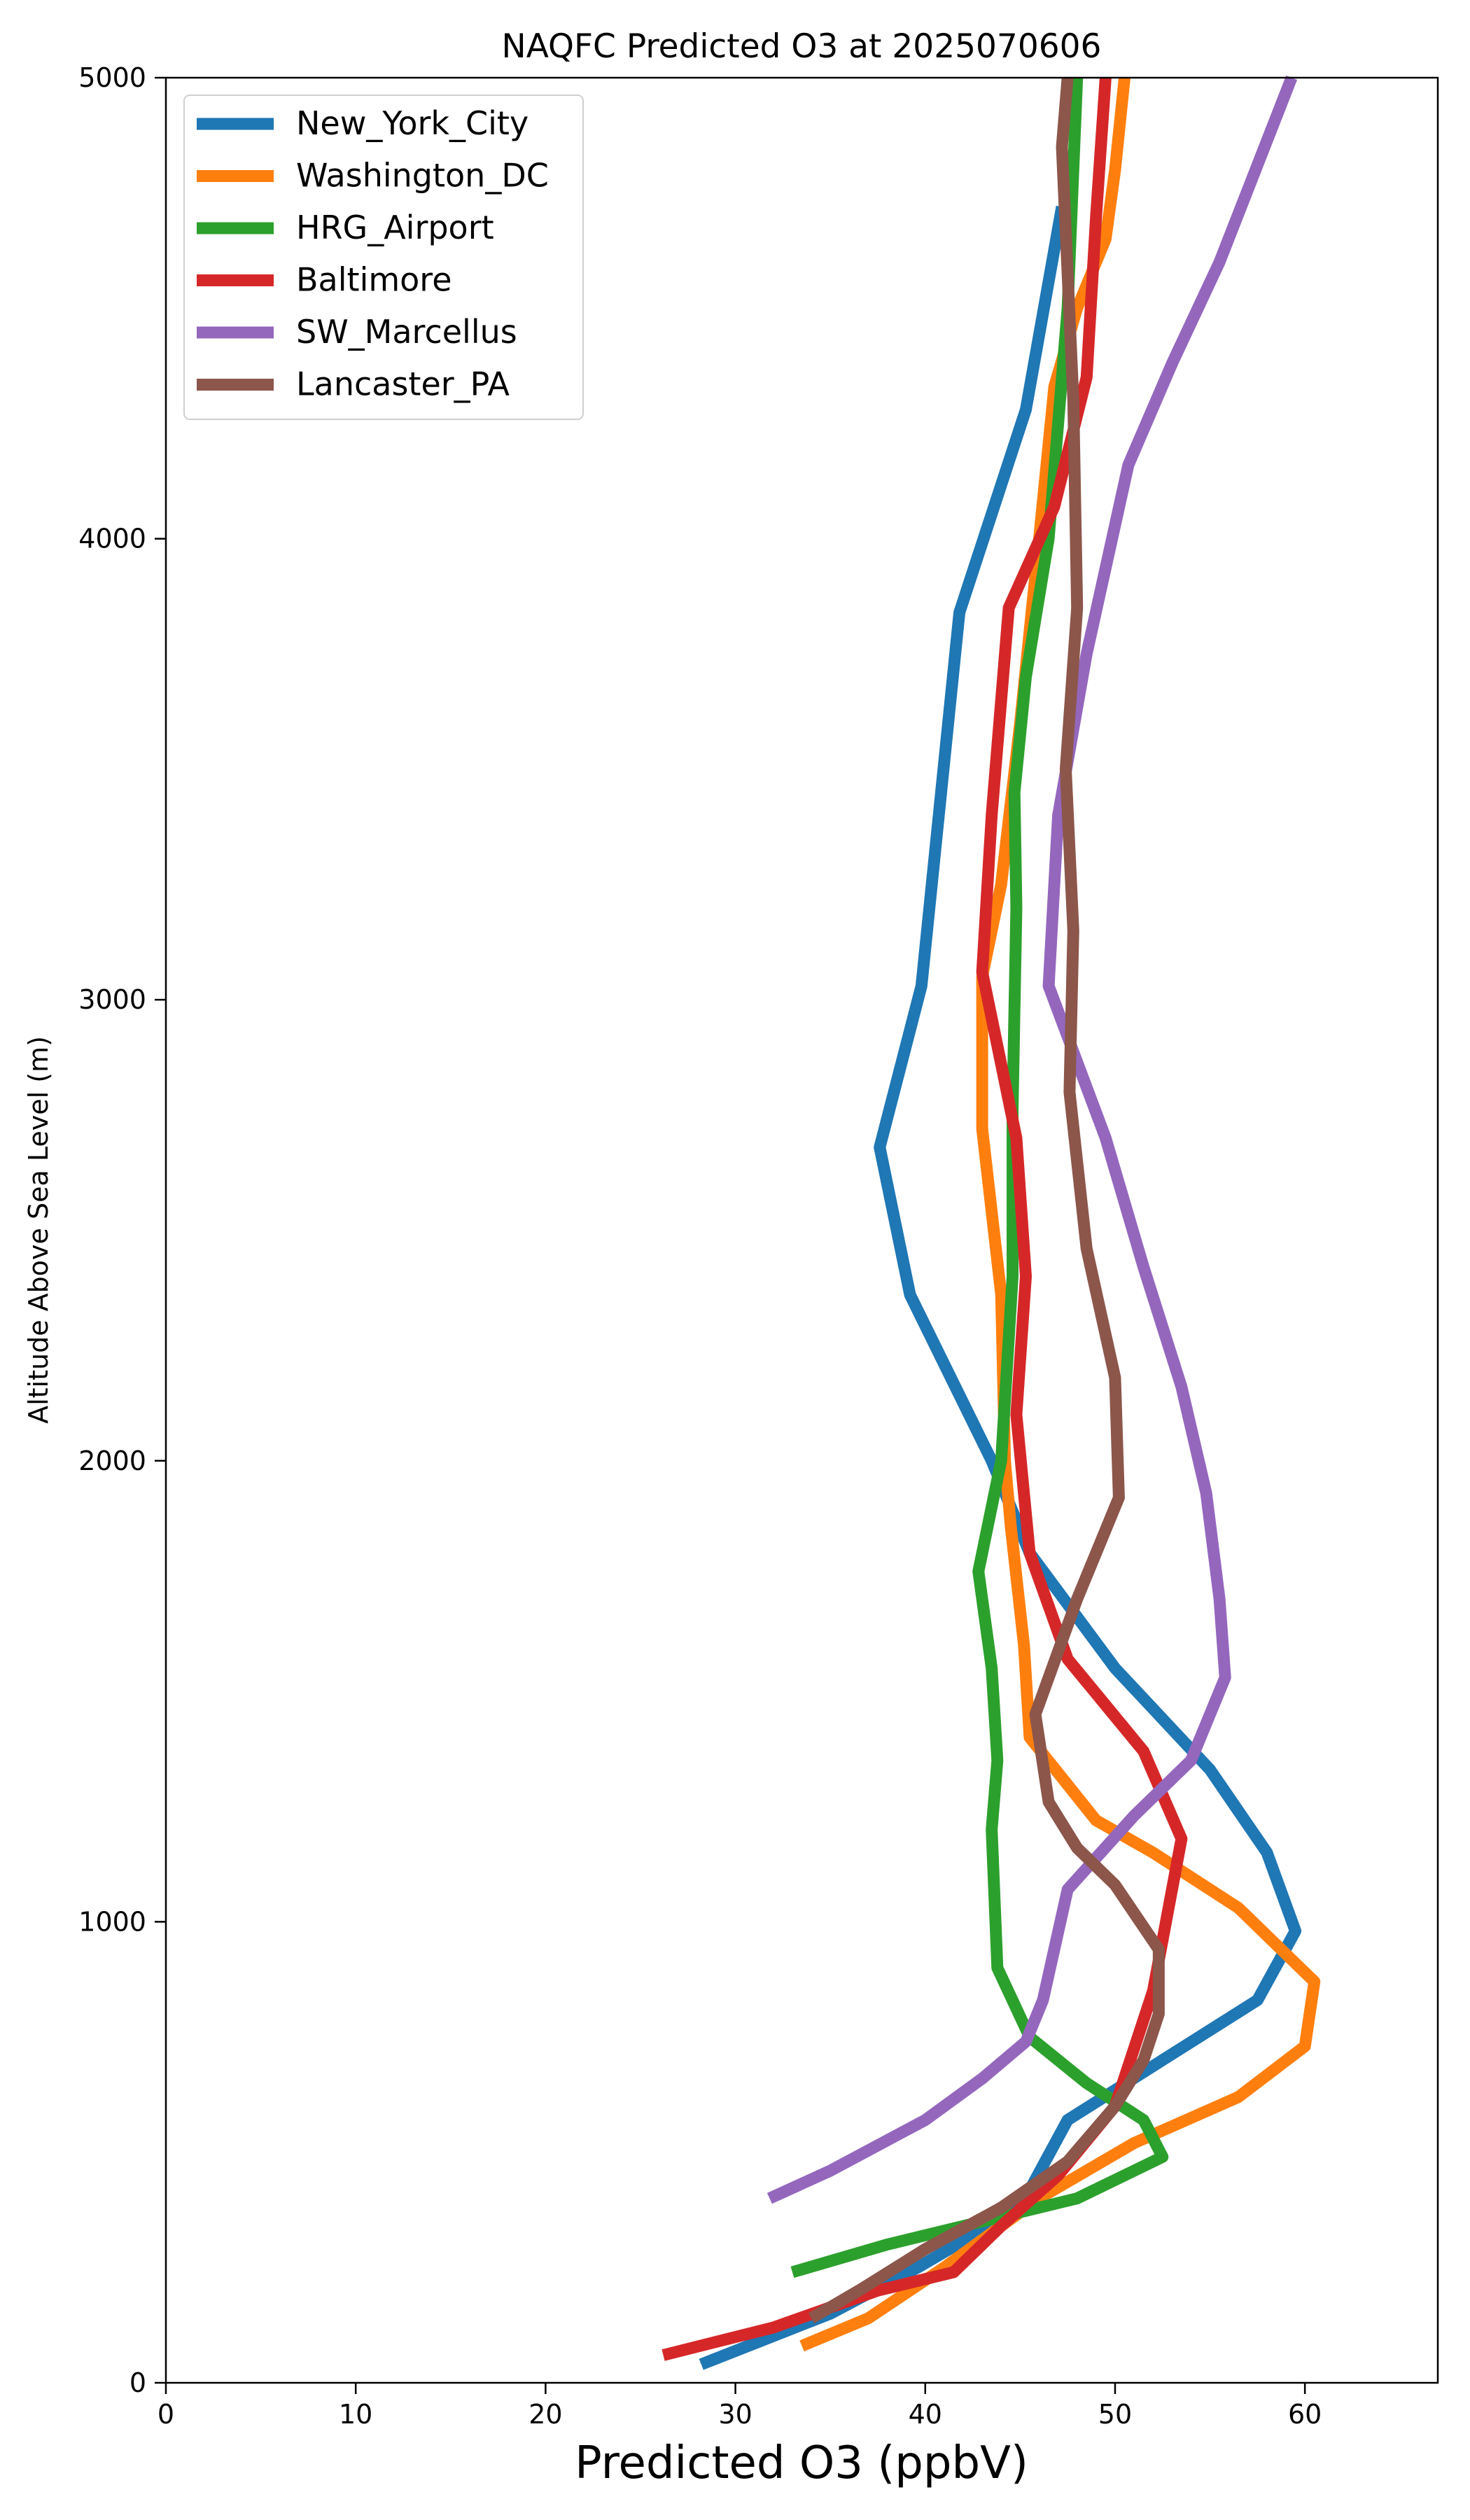  I want to click on legend-label-2: HRG_Airport, so click(395, 227).